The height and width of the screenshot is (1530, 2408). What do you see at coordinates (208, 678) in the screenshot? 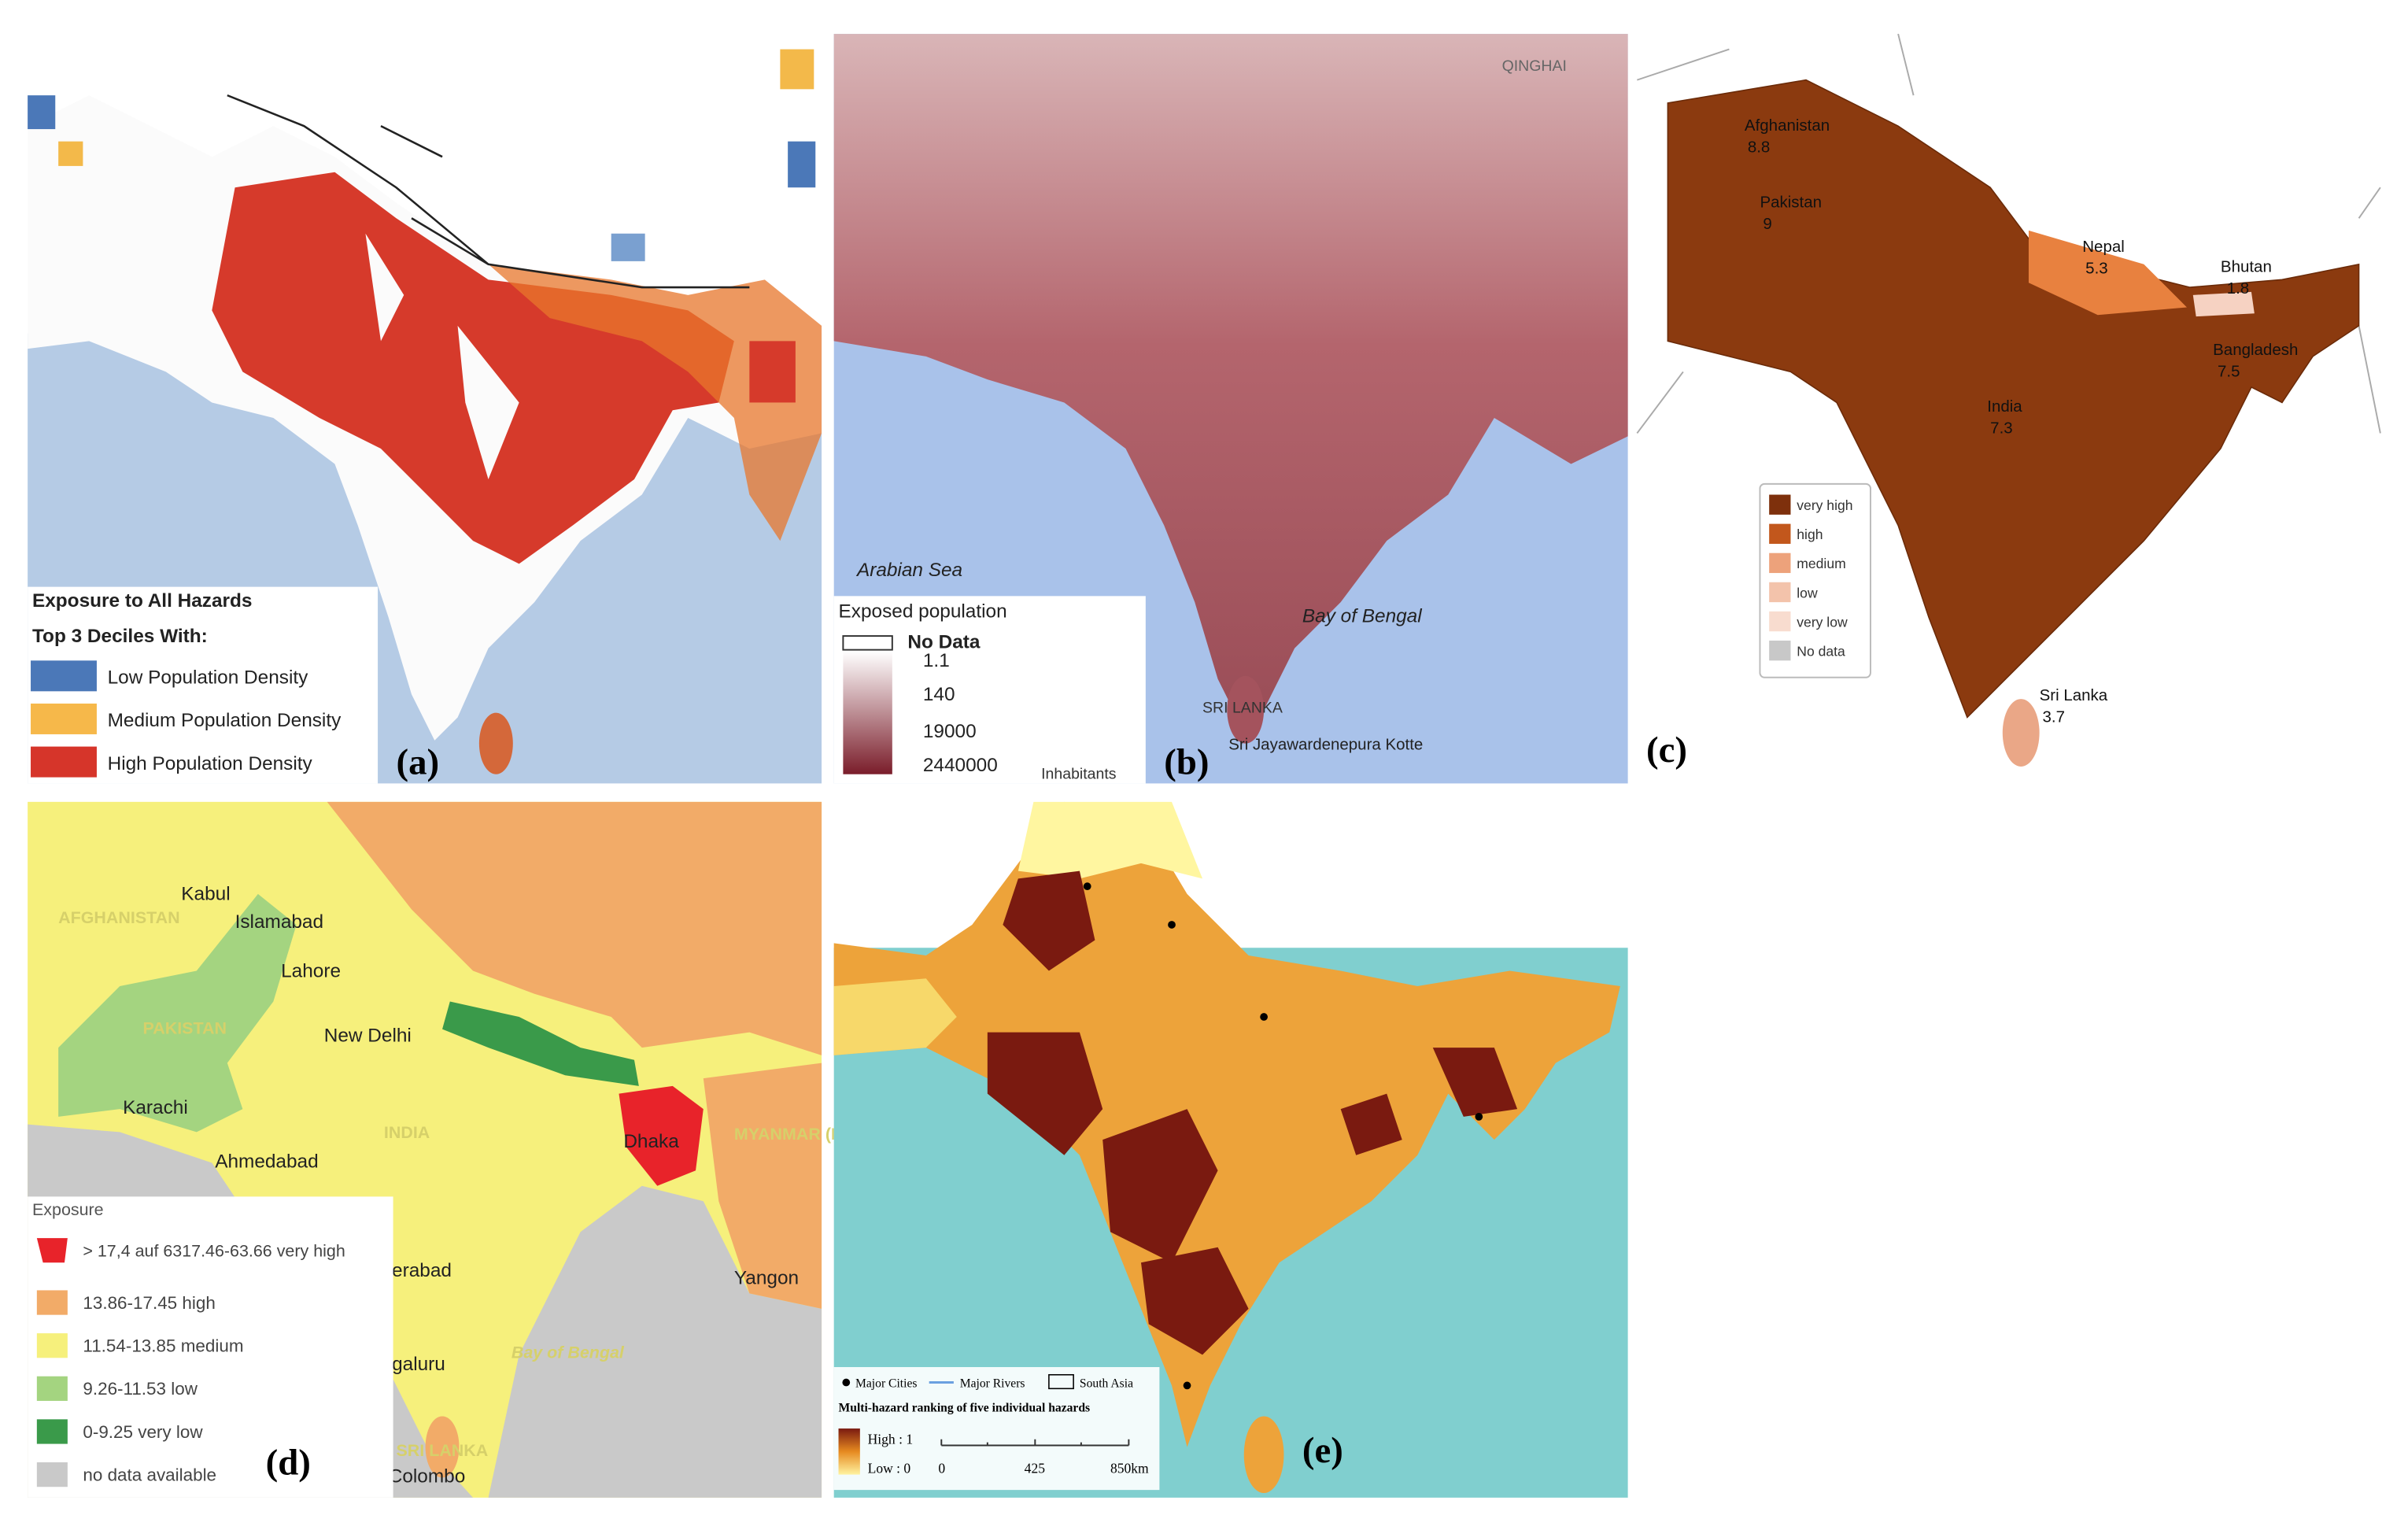
I see `legend-label: Low Population Density` at bounding box center [208, 678].